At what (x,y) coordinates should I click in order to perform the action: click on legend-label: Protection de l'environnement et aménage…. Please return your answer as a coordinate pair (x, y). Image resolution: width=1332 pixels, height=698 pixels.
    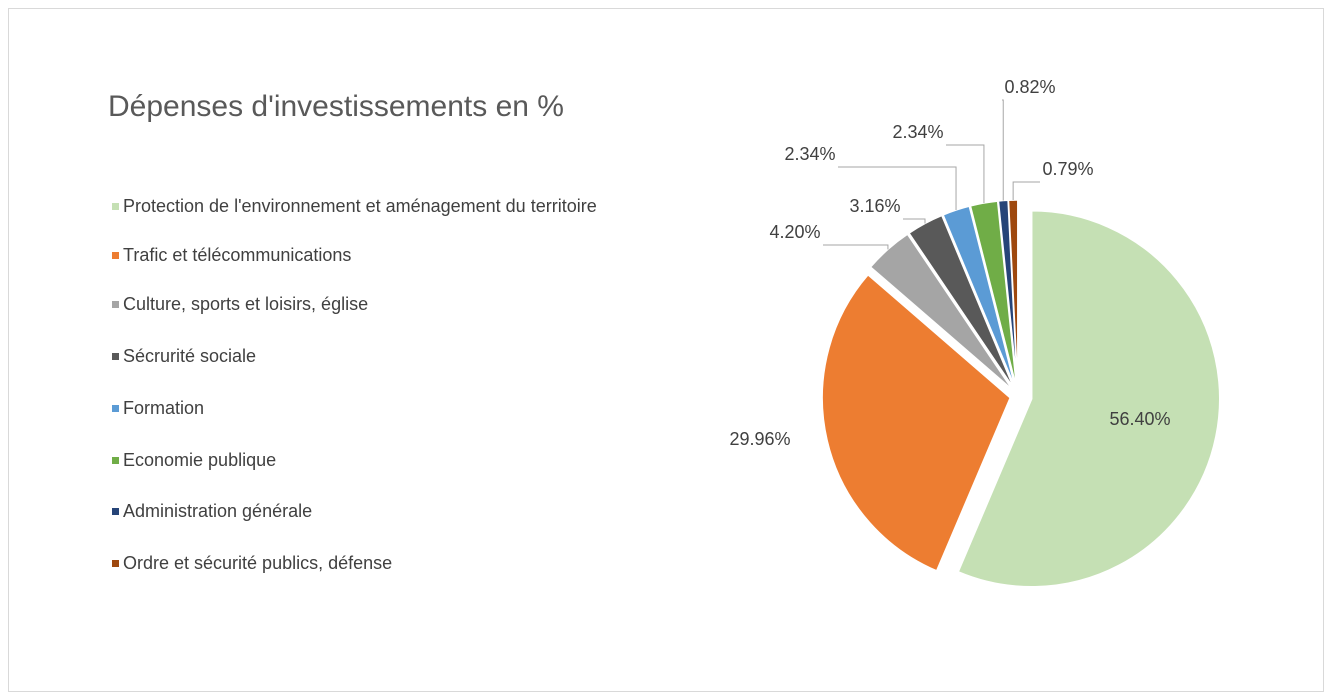
    Looking at the image, I should click on (360, 206).